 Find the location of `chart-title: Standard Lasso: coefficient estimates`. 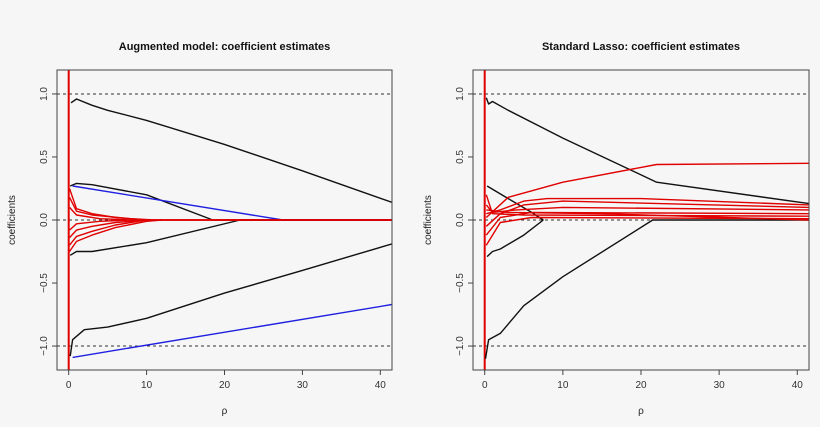

chart-title: Standard Lasso: coefficient estimates is located at coordinates (641, 47).